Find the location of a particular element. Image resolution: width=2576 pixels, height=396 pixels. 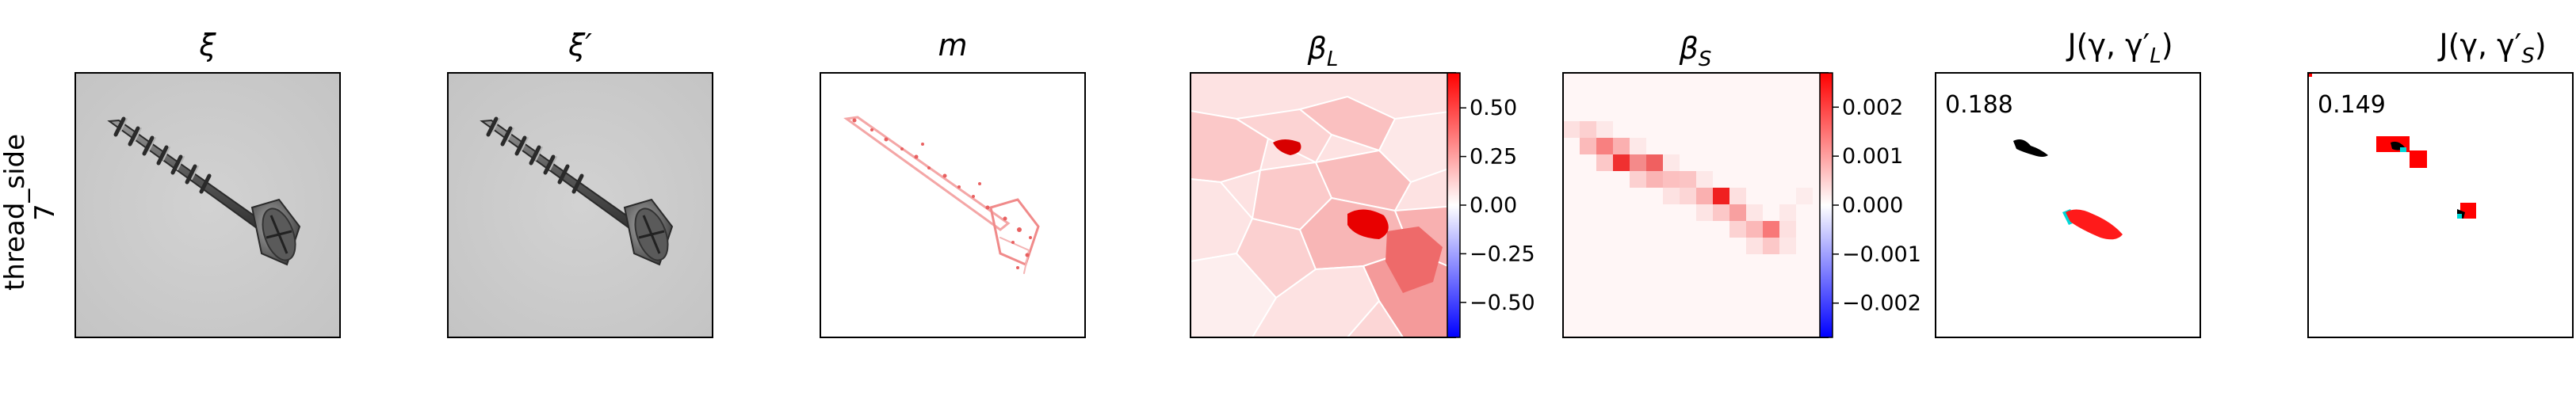

jaccard-s-subscript: S is located at coordinates (2528, 56).